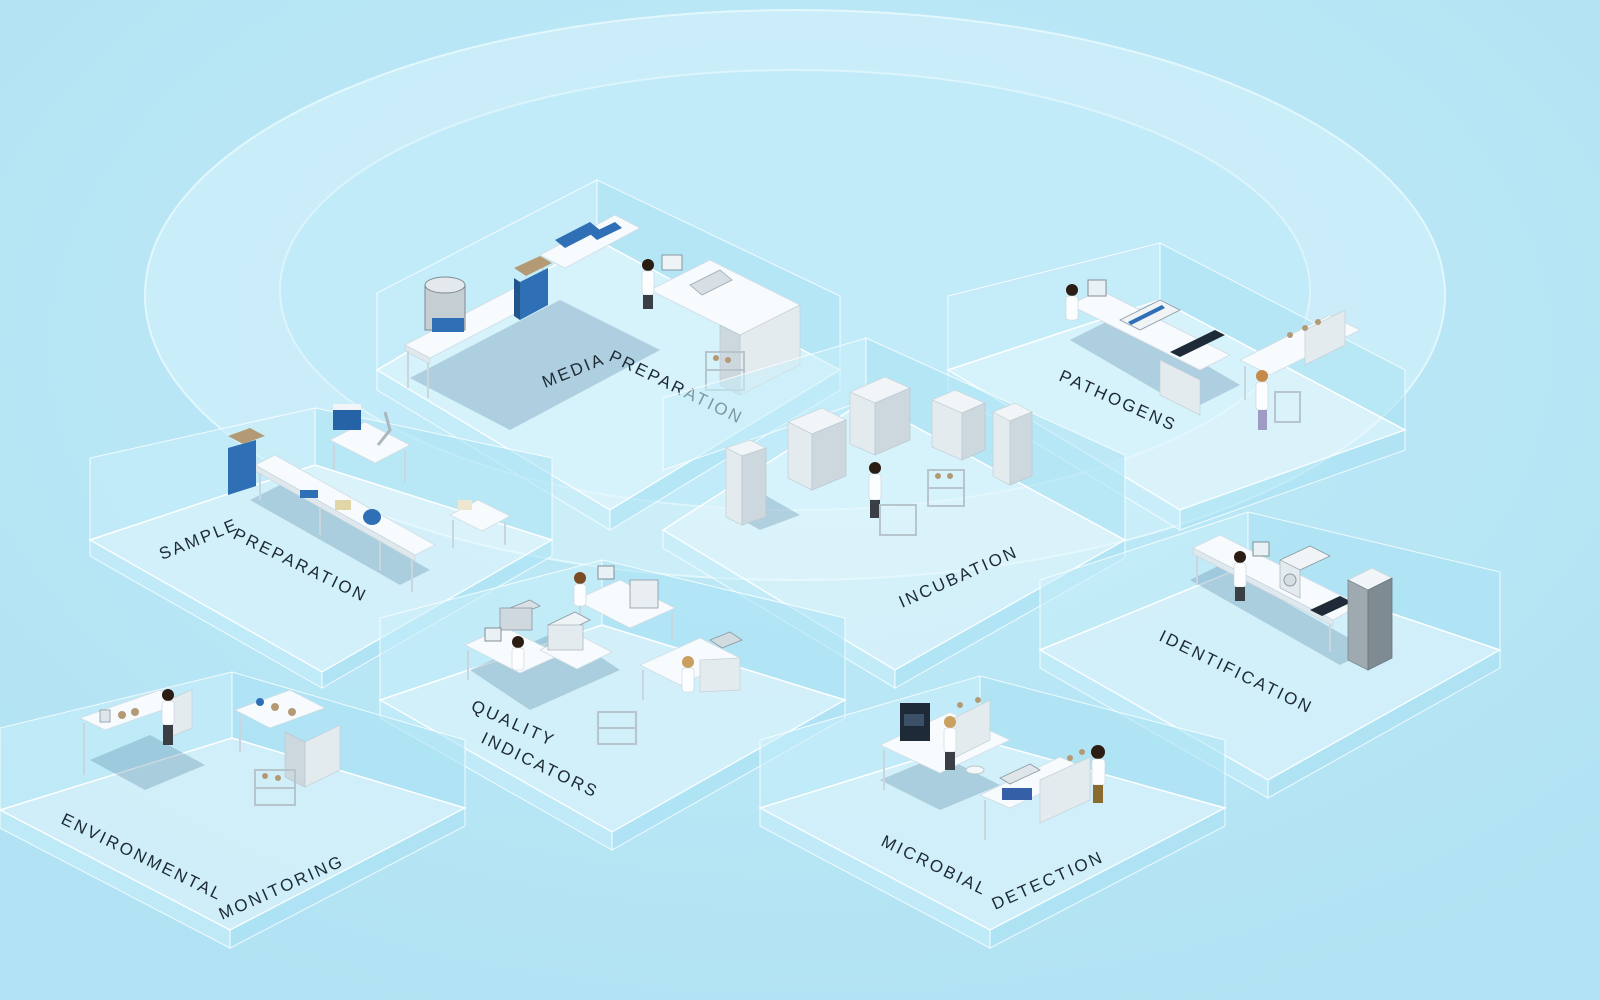  Describe the element at coordinates (612, 705) in the screenshot. I see `zone-quality-indicators: QUALITY INDICATORS` at that location.